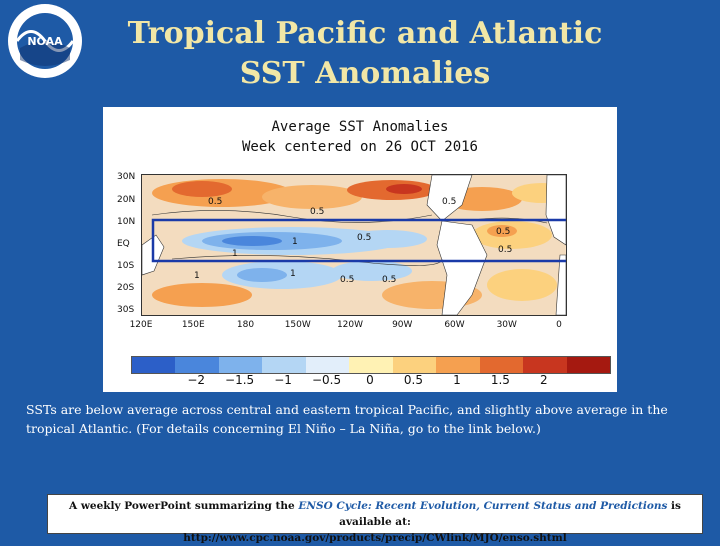 This screenshot has width=720, height=546. What do you see at coordinates (370, 380) in the screenshot?
I see `colorbar-label: 0` at bounding box center [370, 380].